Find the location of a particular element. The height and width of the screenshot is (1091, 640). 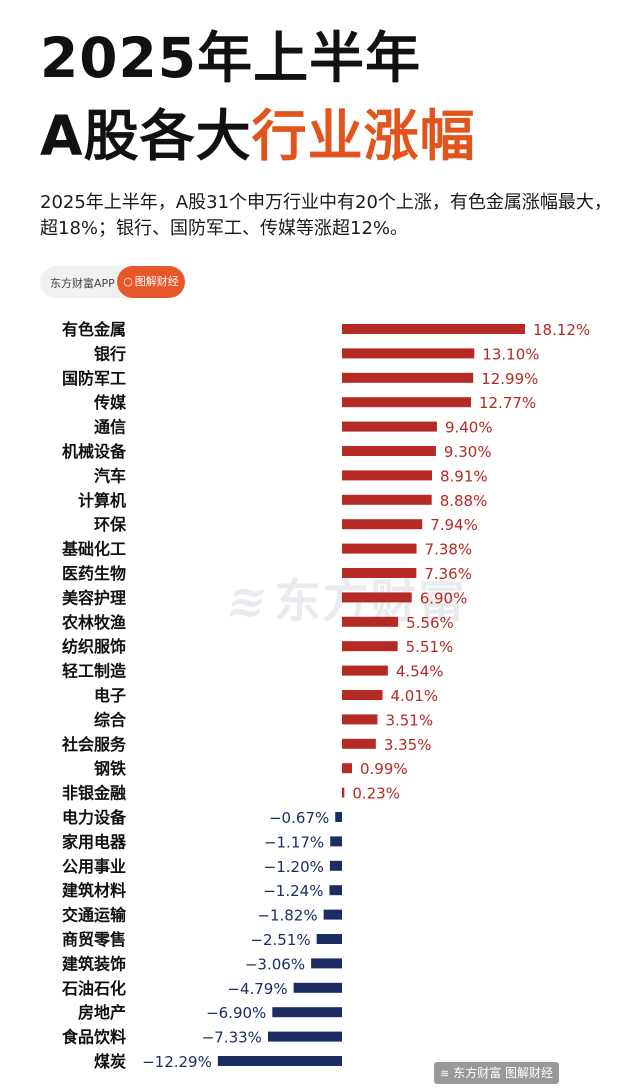

category-label: 建筑材料 is located at coordinates (94, 890).